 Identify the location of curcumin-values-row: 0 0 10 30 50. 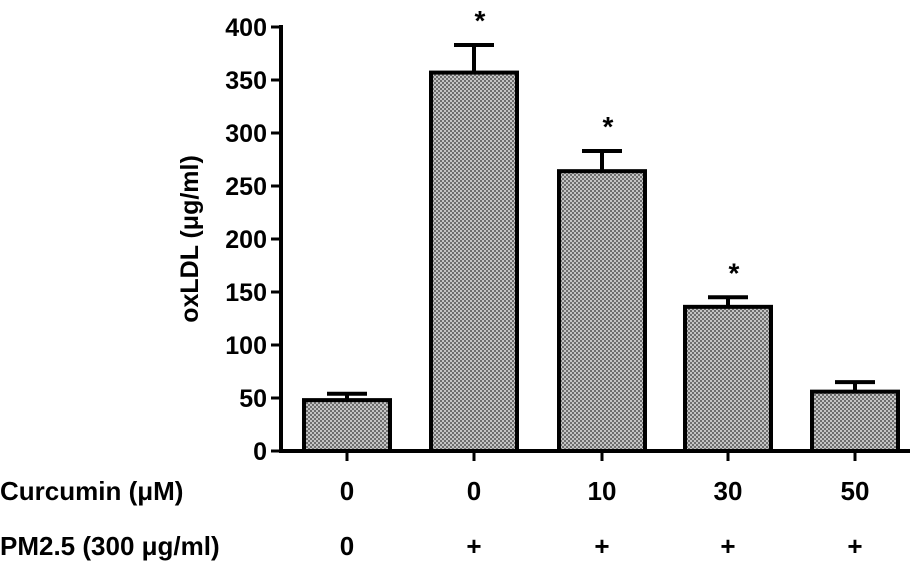
(605, 491).